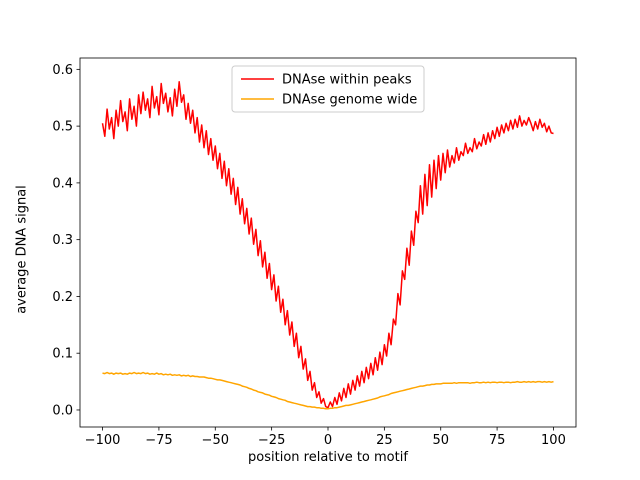 The image size is (640, 480). What do you see at coordinates (440, 440) in the screenshot?
I see `x-tick-label: 50` at bounding box center [440, 440].